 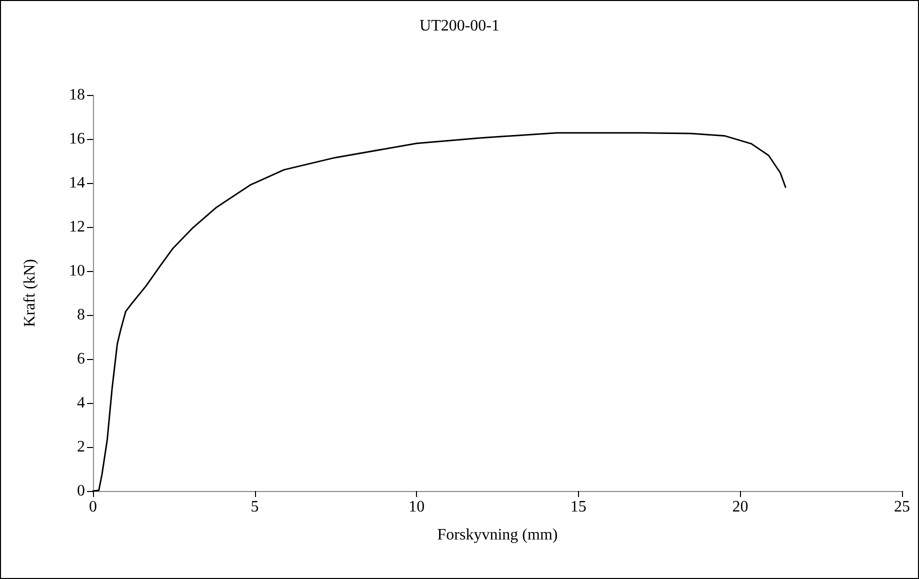 I want to click on y-tick-label: 4, so click(x=81, y=403).